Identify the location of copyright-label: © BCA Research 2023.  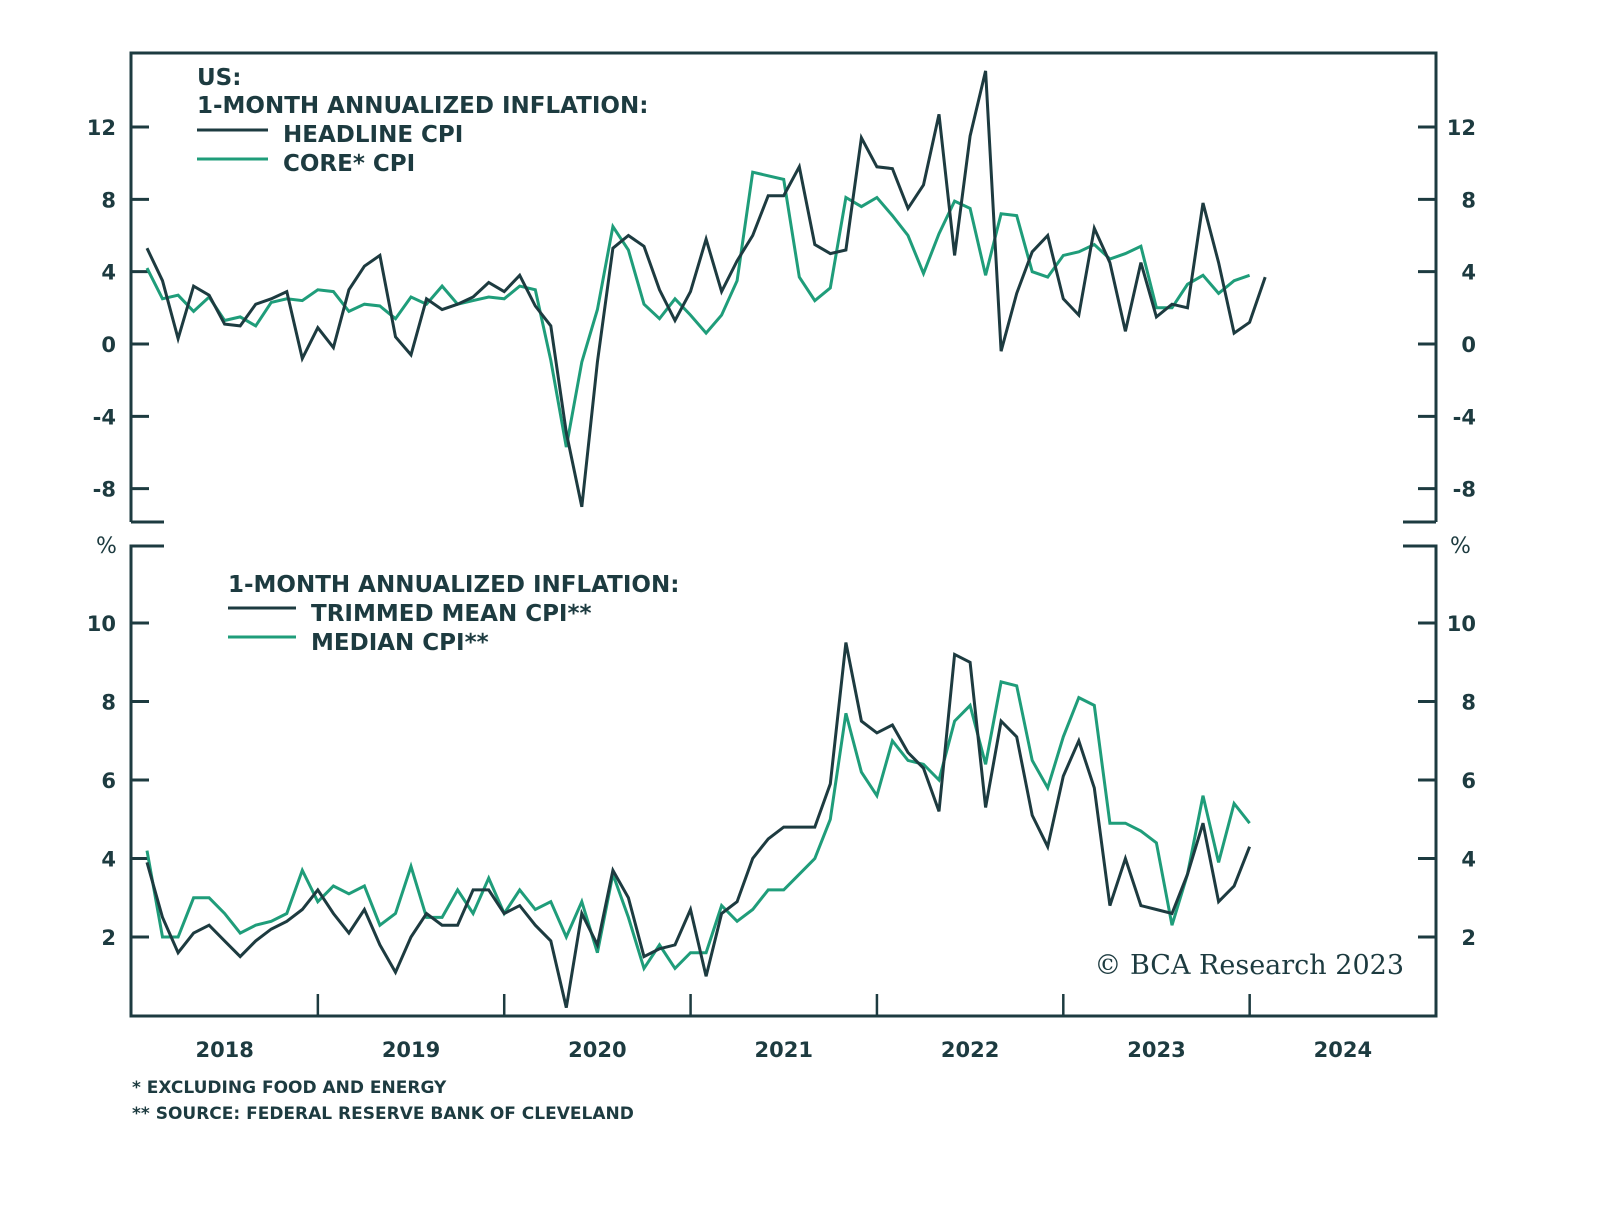
(1249, 965).